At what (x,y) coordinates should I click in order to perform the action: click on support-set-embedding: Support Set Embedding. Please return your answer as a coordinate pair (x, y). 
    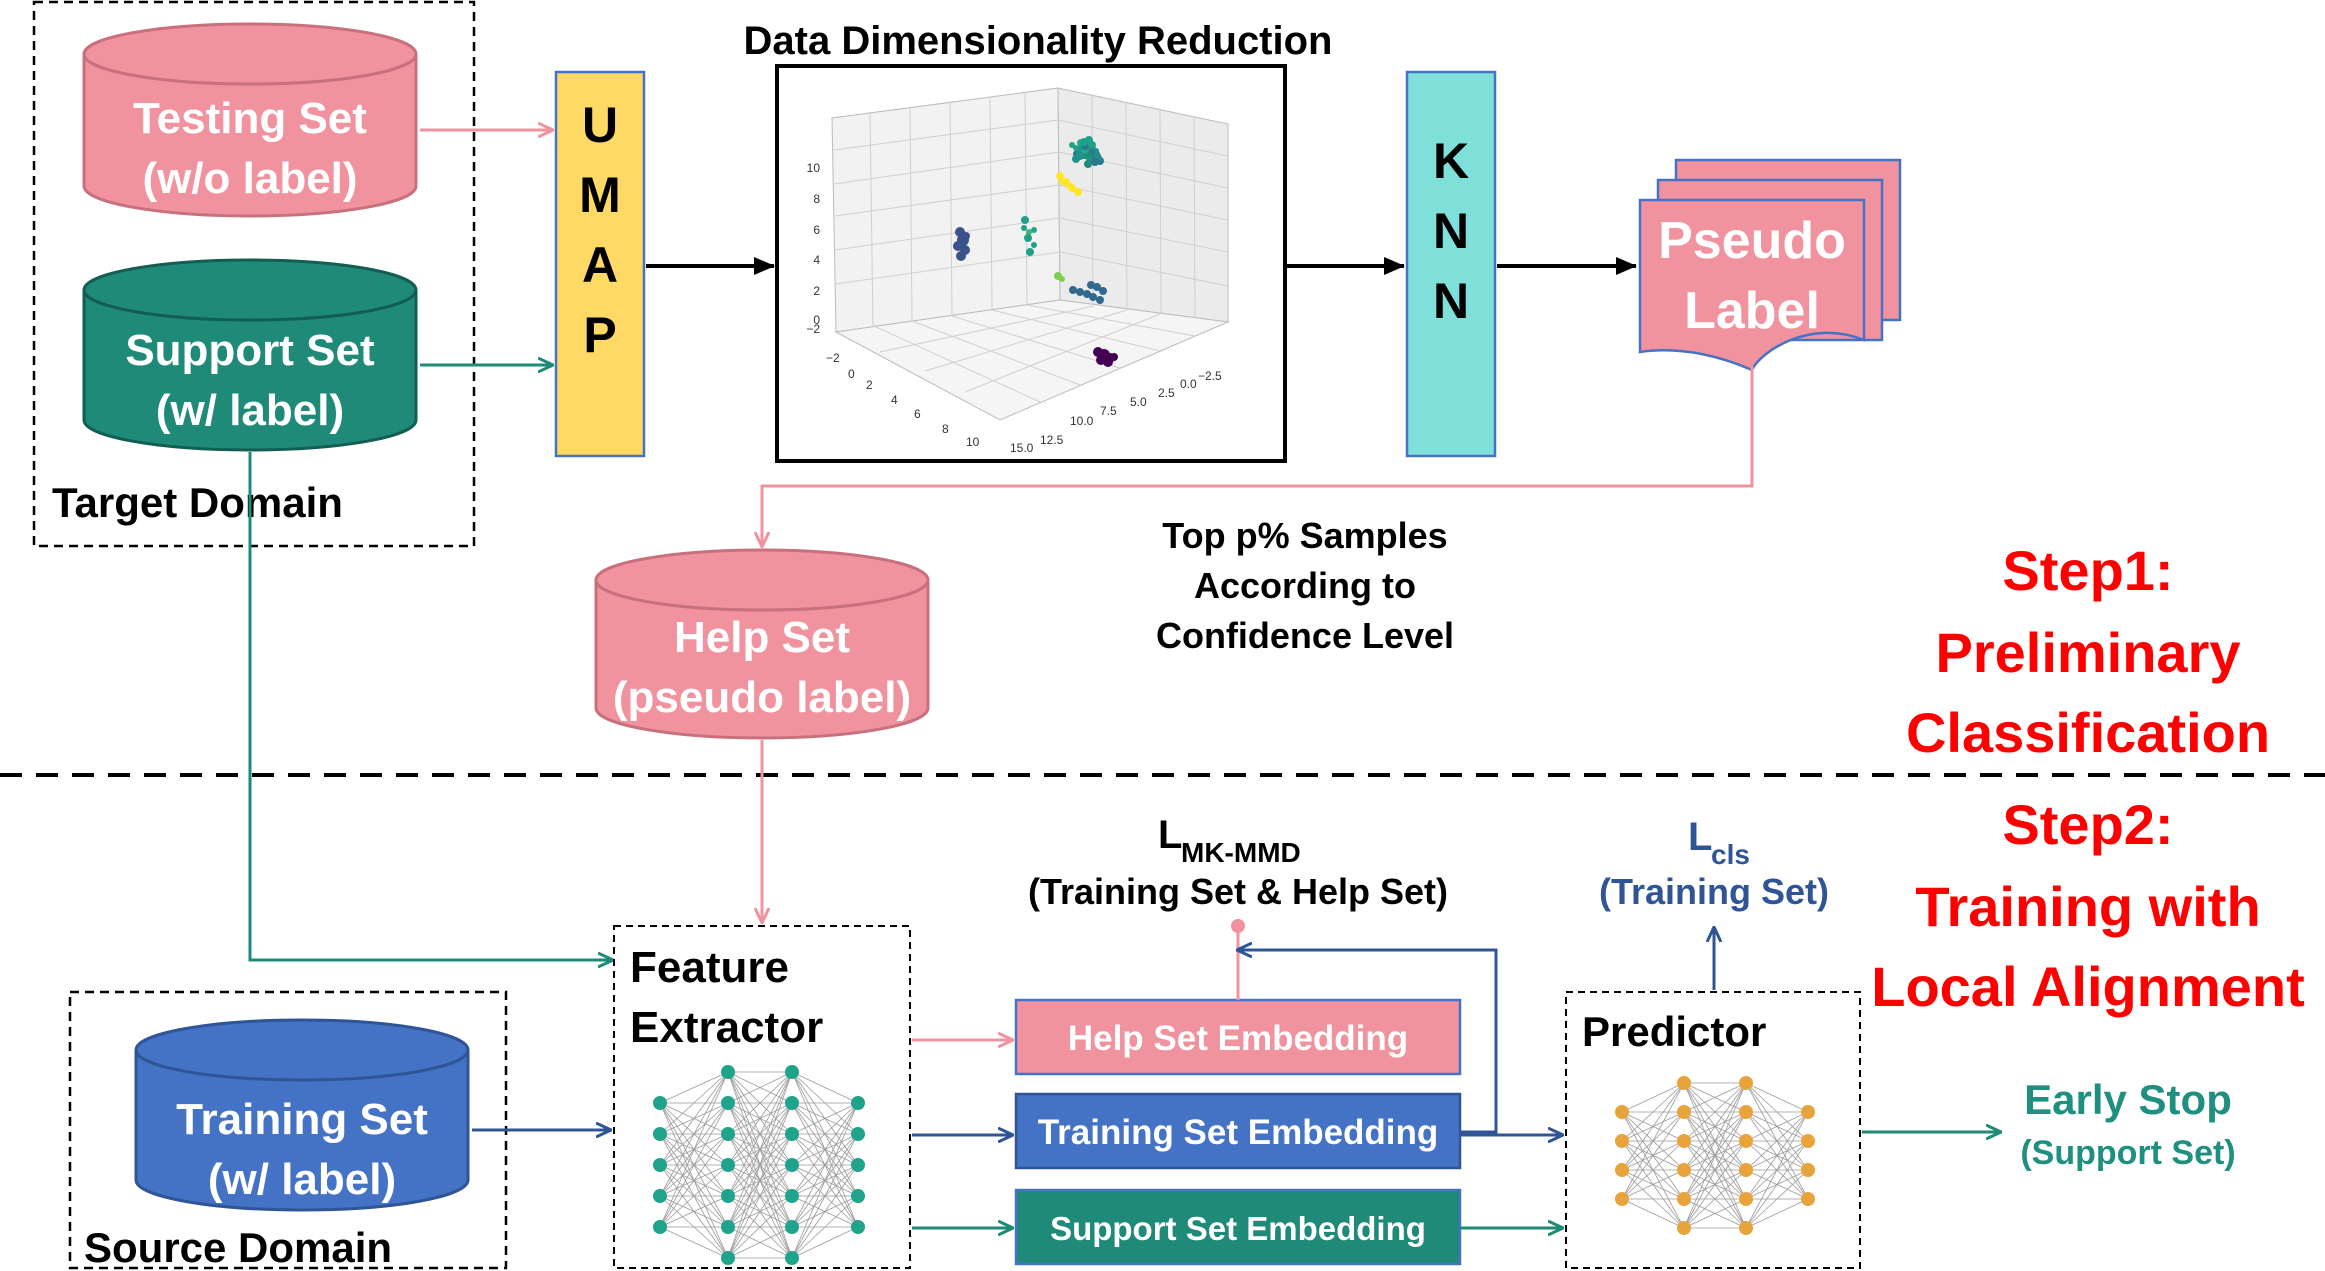
    Looking at the image, I should click on (1238, 1227).